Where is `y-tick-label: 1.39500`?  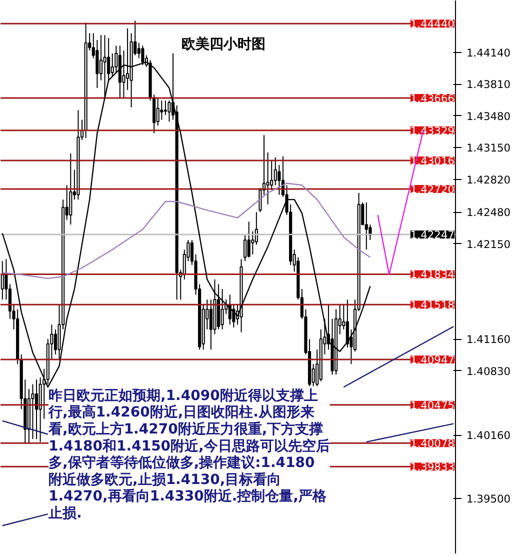
y-tick-label: 1.39500 is located at coordinates (488, 499).